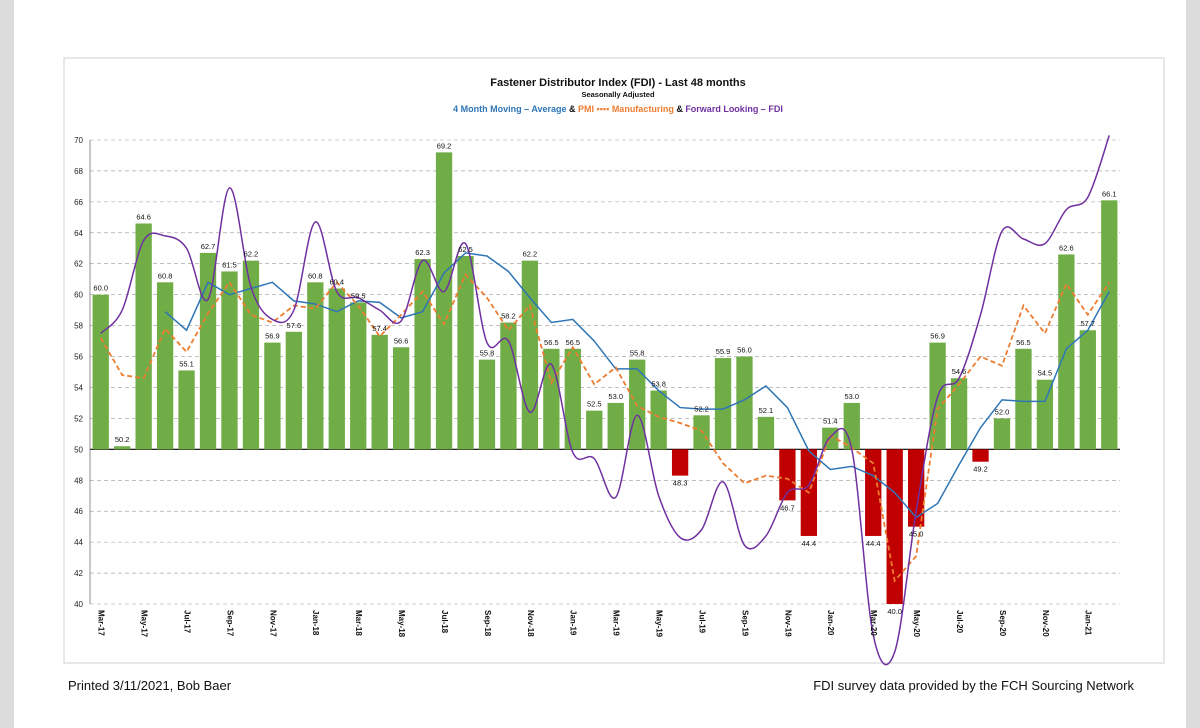  What do you see at coordinates (641, 109) in the screenshot?
I see `legend-item-manufacturing: Manufacturing` at bounding box center [641, 109].